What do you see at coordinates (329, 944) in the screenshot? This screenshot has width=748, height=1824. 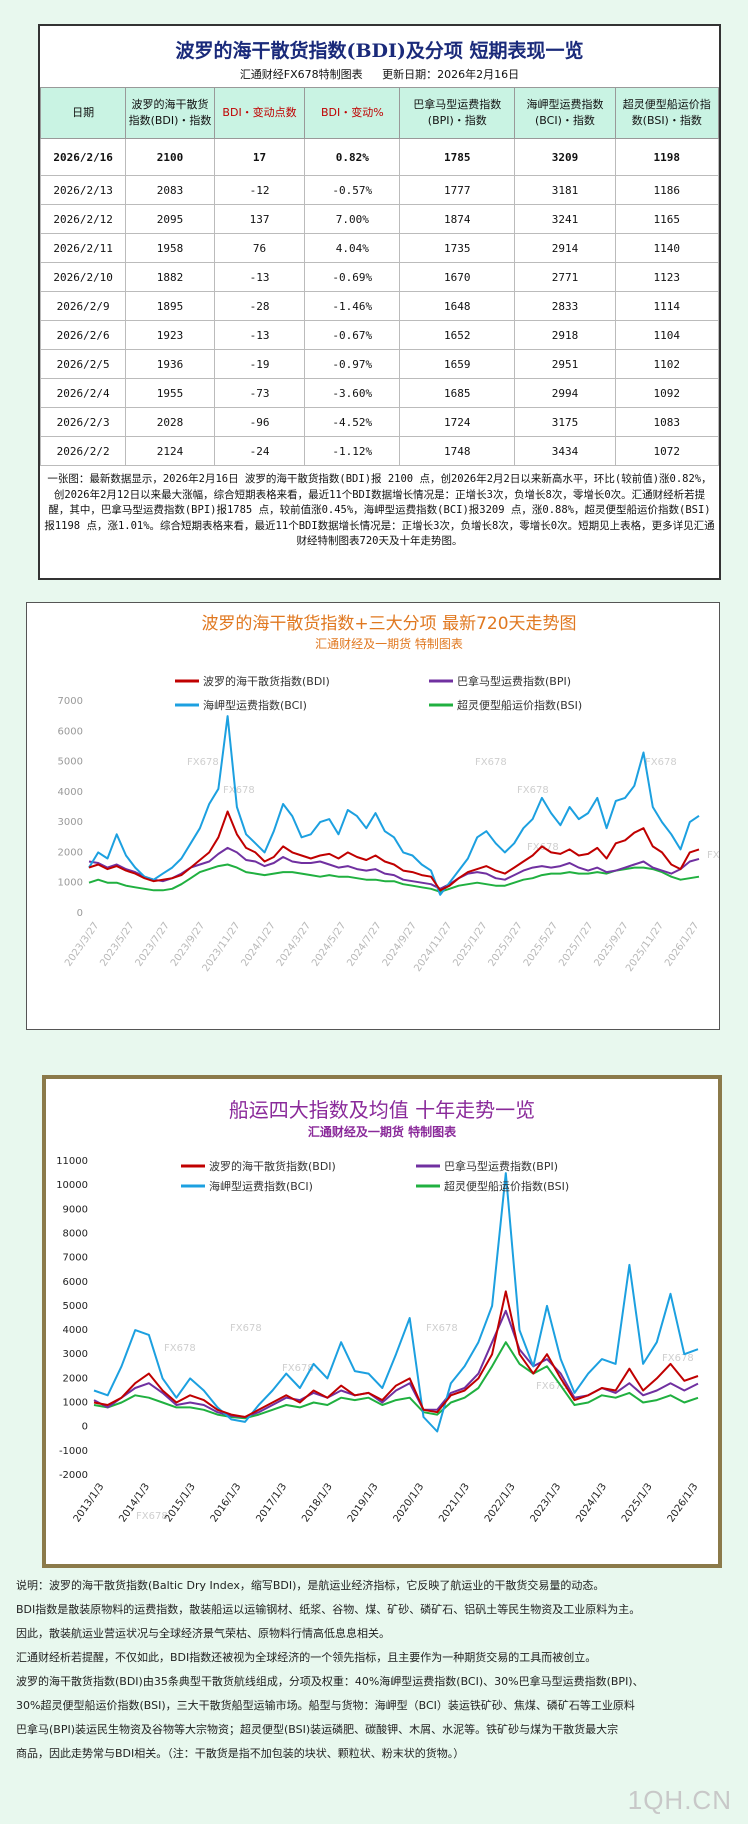 I see `x-tick-label: 2024/5/27` at bounding box center [329, 944].